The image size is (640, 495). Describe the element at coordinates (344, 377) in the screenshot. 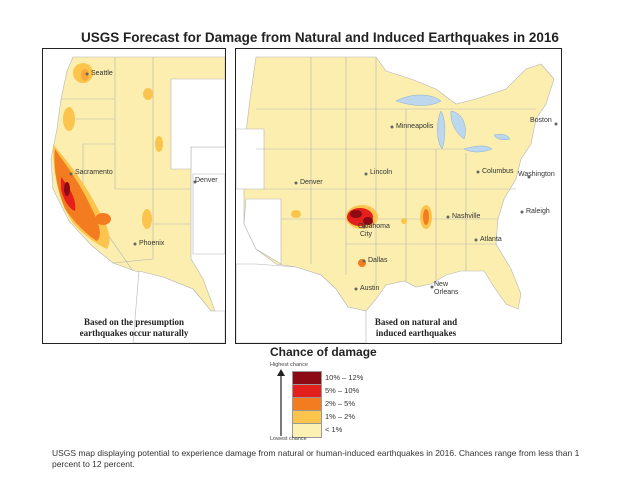

I see `legend-label-1: 10% – 12%` at that location.